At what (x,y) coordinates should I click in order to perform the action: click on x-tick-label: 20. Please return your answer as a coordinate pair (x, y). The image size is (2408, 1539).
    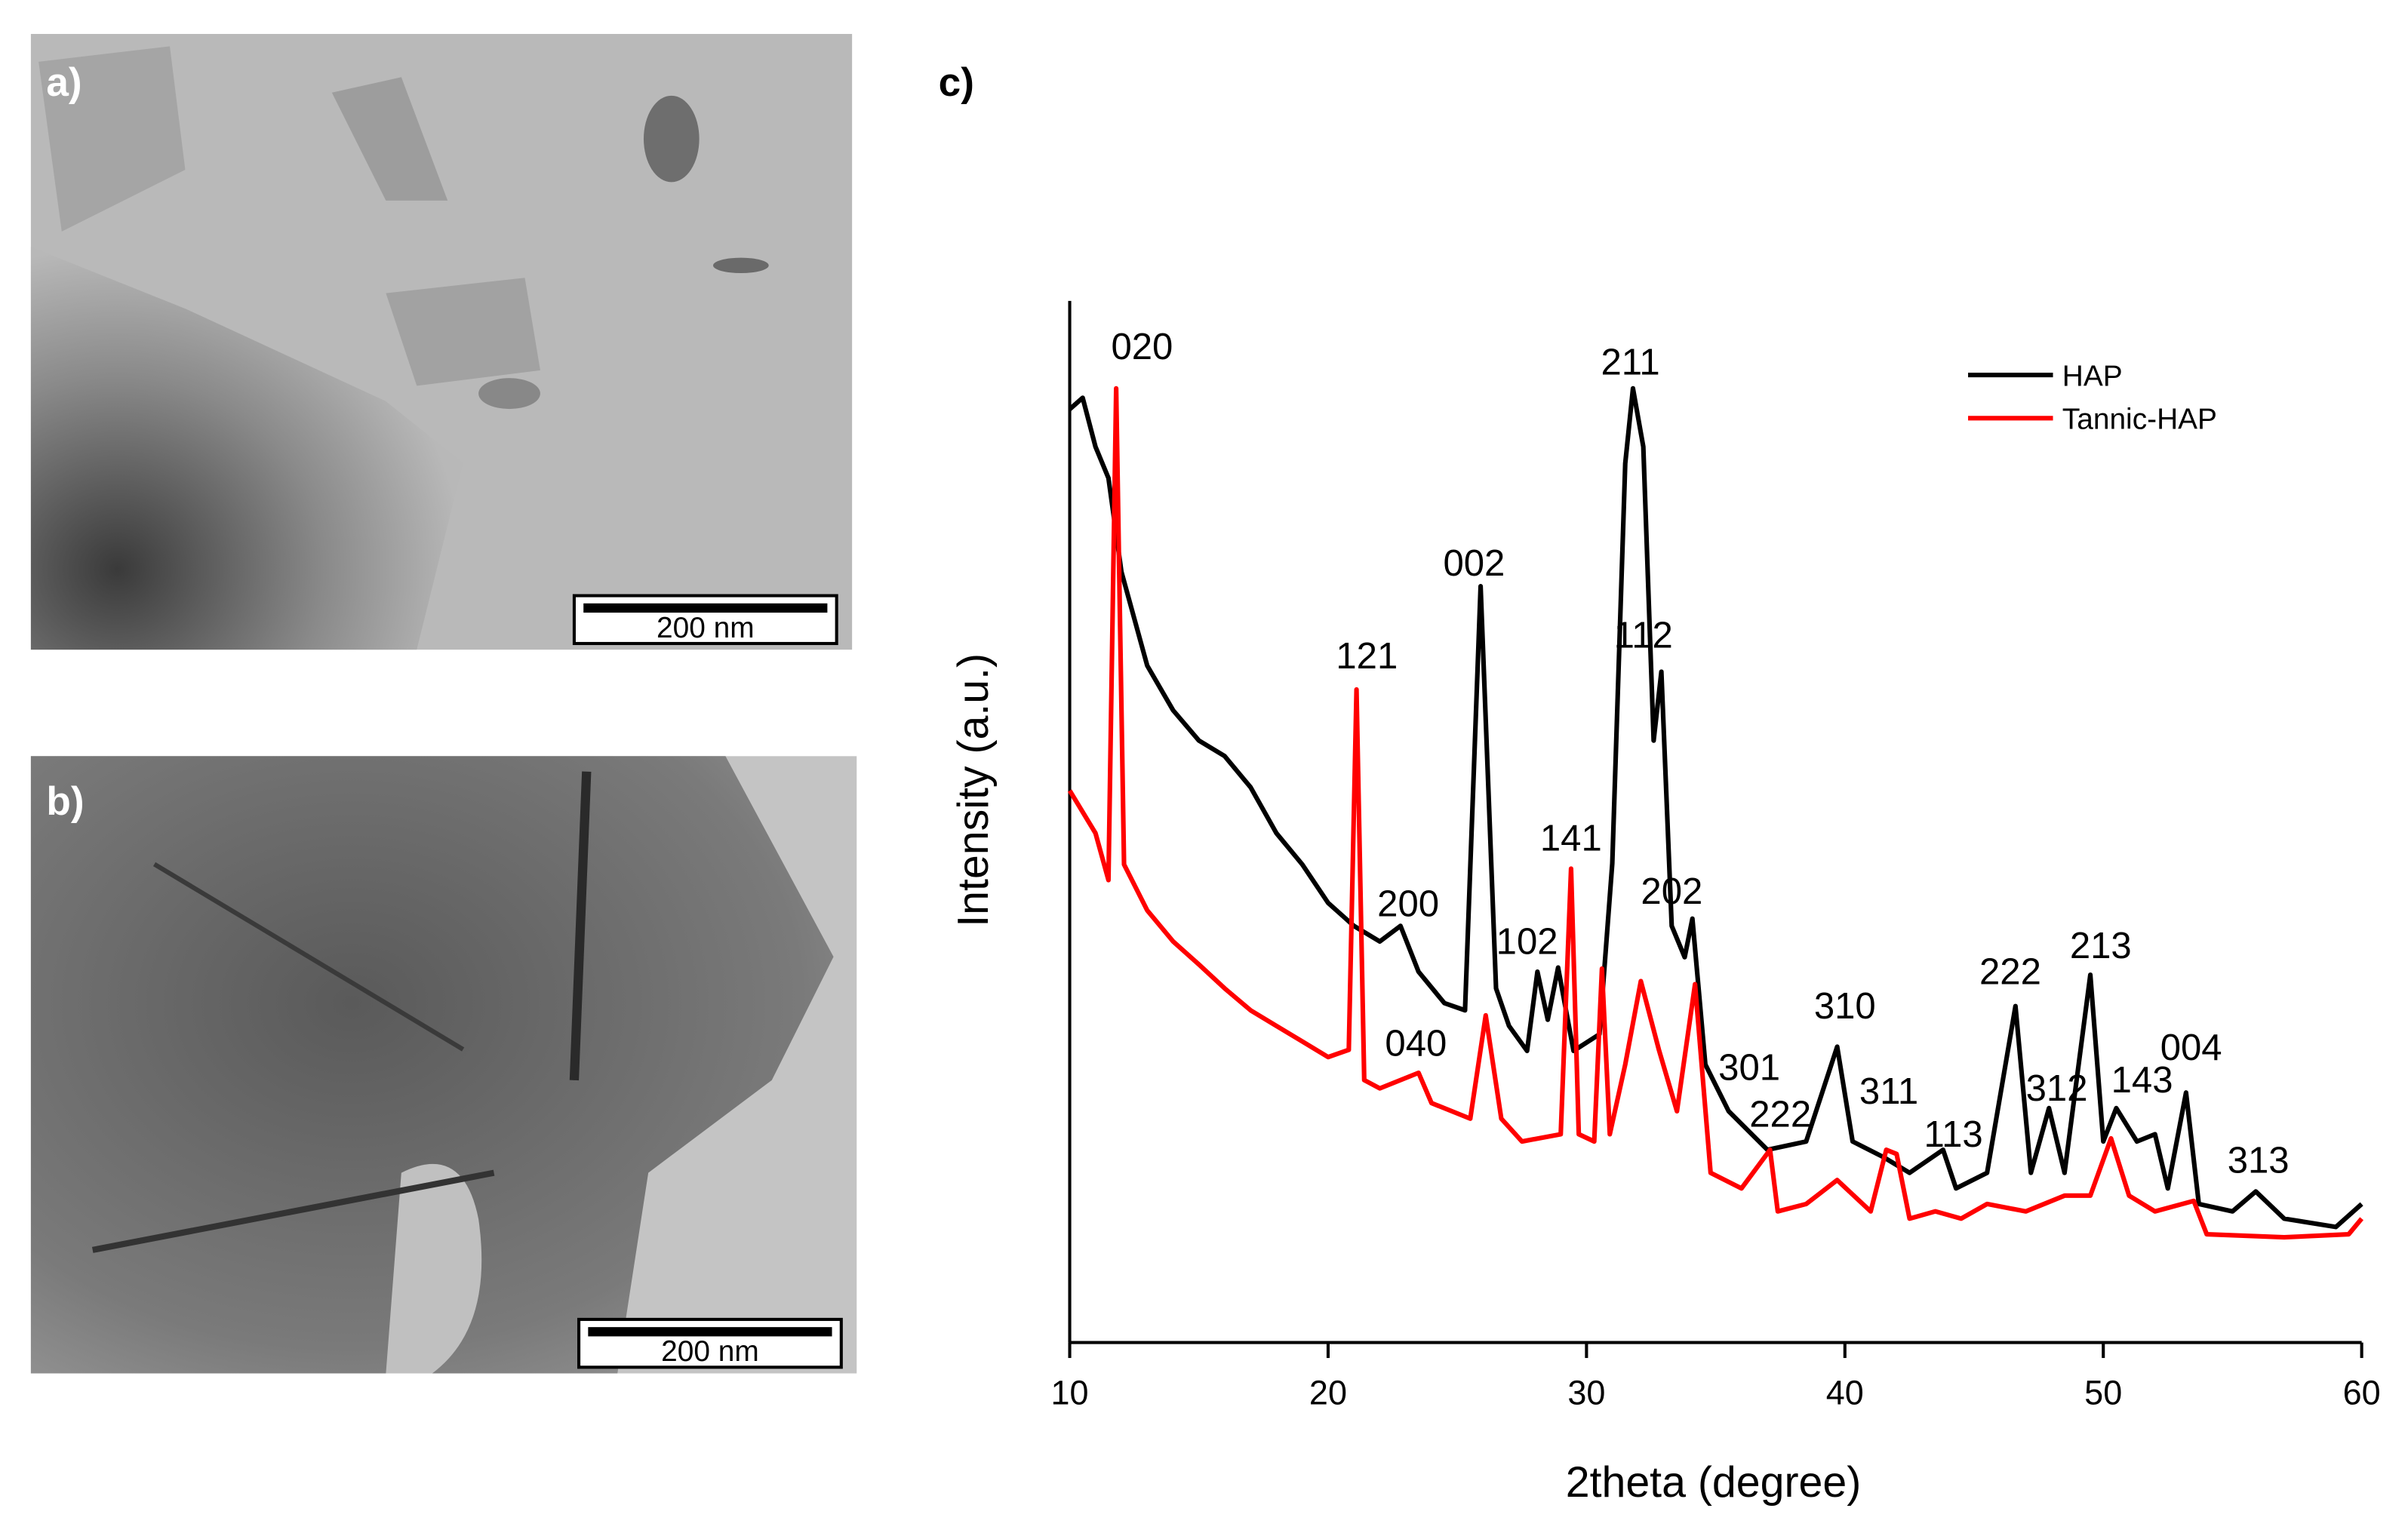
    Looking at the image, I should click on (1328, 1392).